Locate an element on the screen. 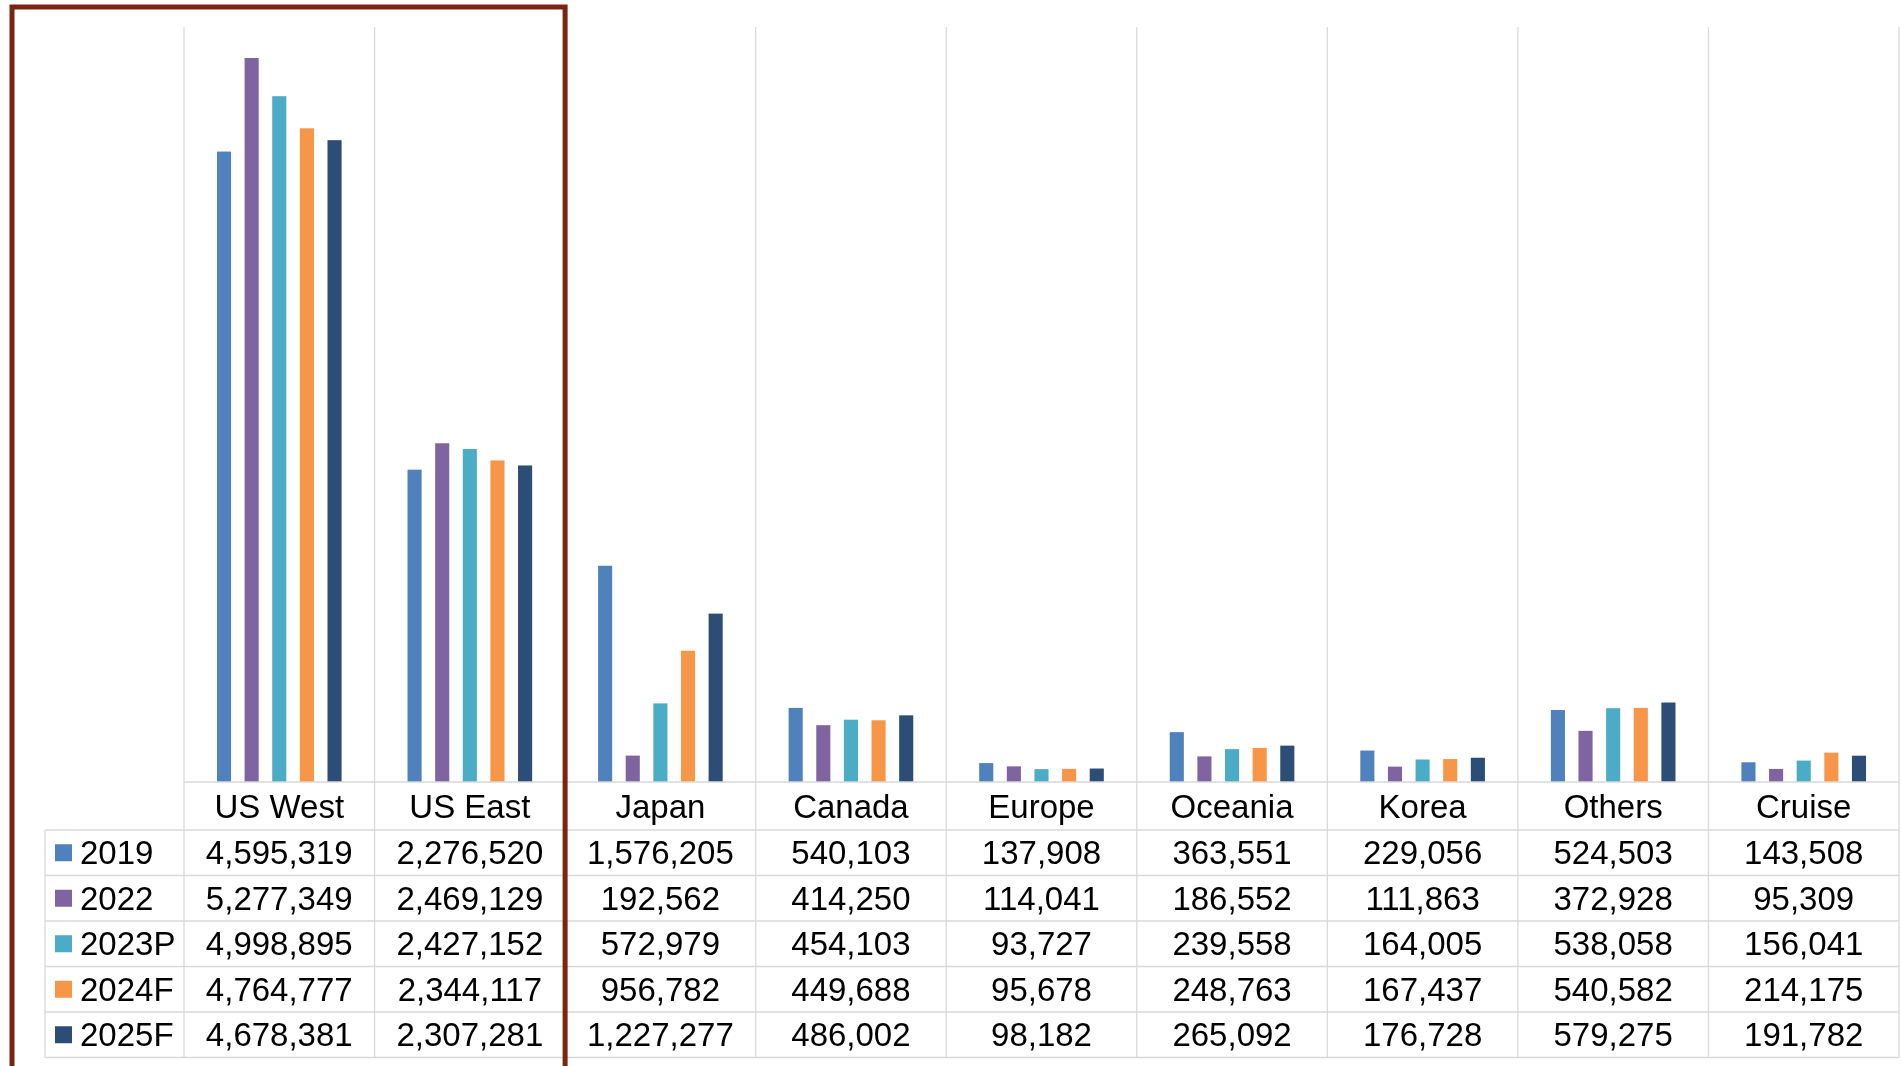  data-label: 540,582 is located at coordinates (1613, 989).